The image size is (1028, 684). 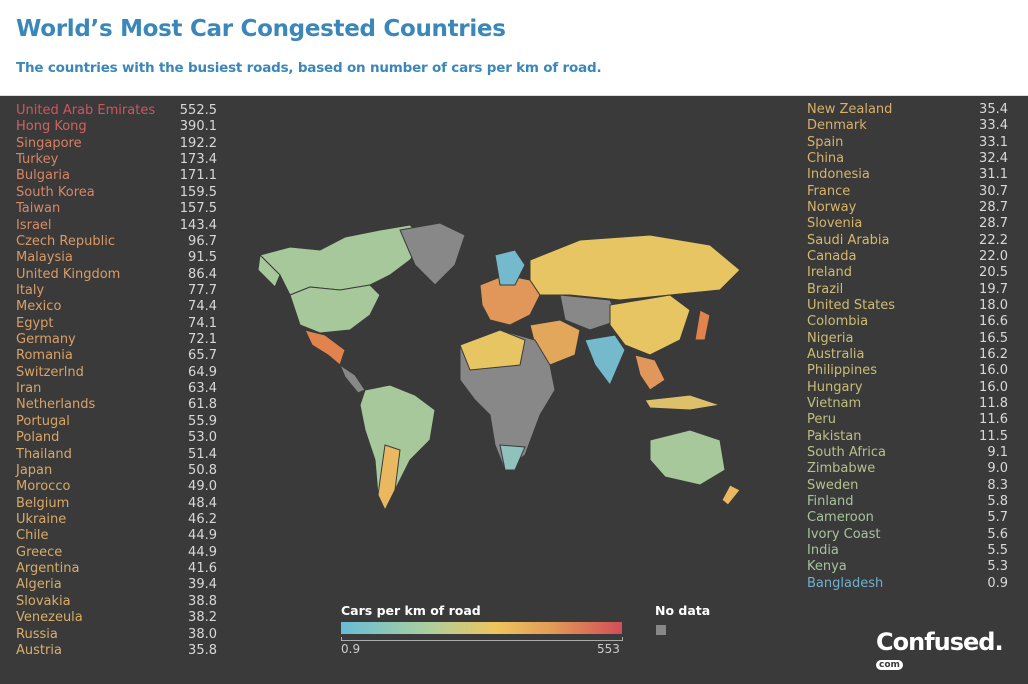 I want to click on list-item: Greece 44.9, so click(x=116, y=553).